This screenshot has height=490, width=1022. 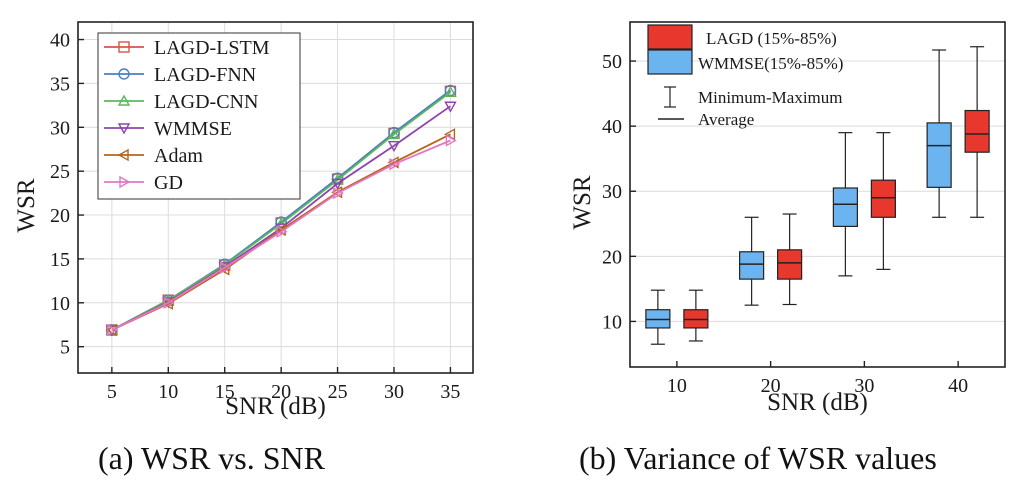 I want to click on y-tick-label-a: 15, so click(x=60, y=260).